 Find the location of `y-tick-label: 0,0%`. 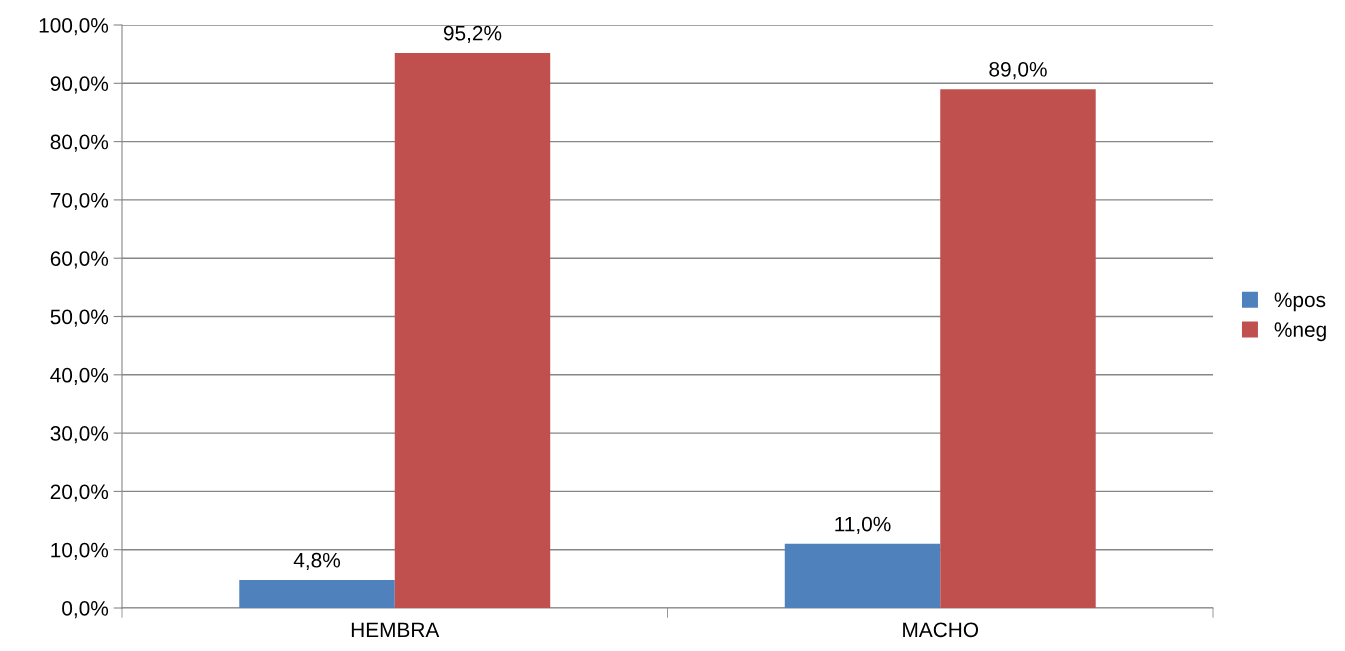

y-tick-label: 0,0% is located at coordinates (85, 610).